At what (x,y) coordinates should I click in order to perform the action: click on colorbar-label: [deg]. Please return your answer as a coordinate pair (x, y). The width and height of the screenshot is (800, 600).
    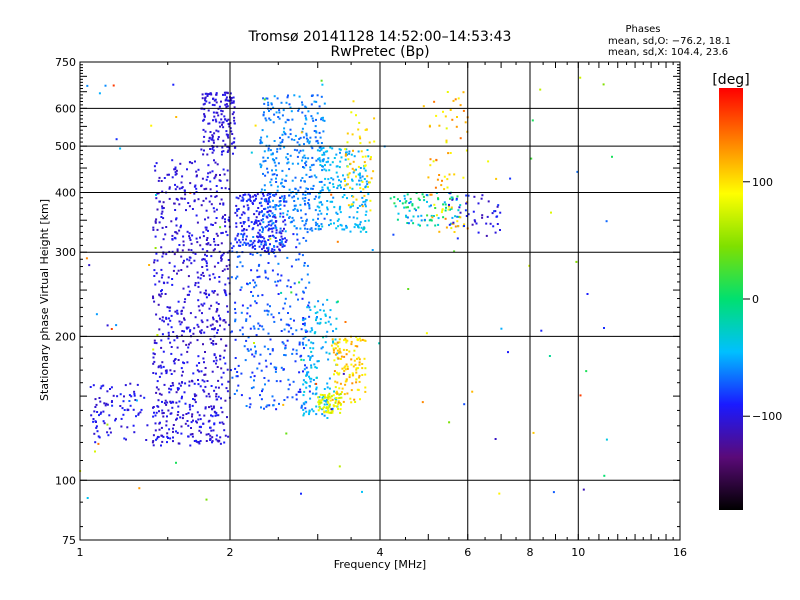
    Looking at the image, I should click on (730, 80).